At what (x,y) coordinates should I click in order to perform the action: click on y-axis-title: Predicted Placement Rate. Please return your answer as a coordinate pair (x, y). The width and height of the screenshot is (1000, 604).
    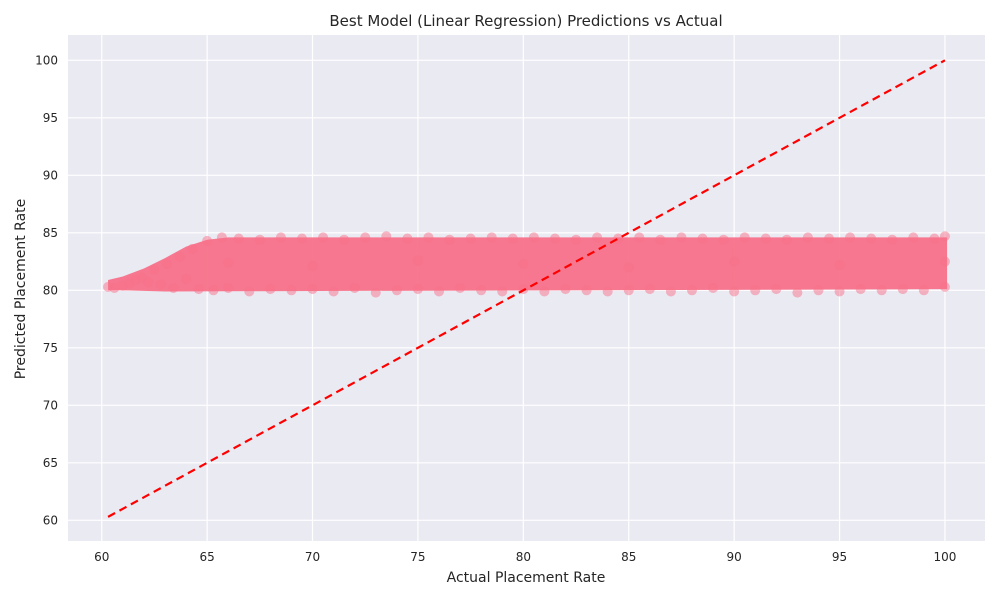
    Looking at the image, I should click on (21, 289).